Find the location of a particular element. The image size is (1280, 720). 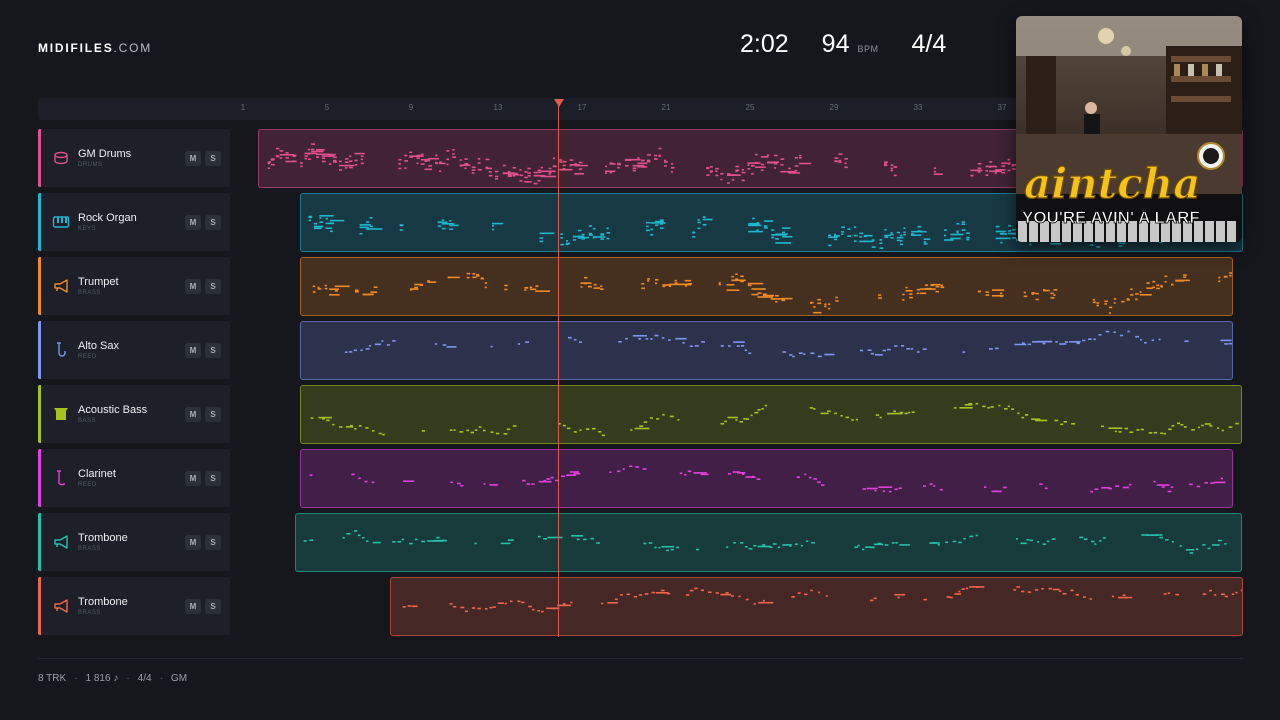

track-header: Rock Organ KEYS M S is located at coordinates (134, 222).